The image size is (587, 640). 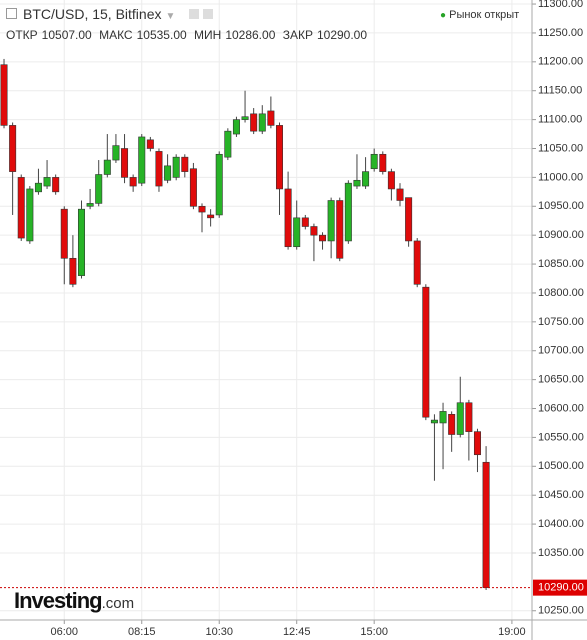 I want to click on y-tick-label: 11250.00, so click(x=560, y=33).